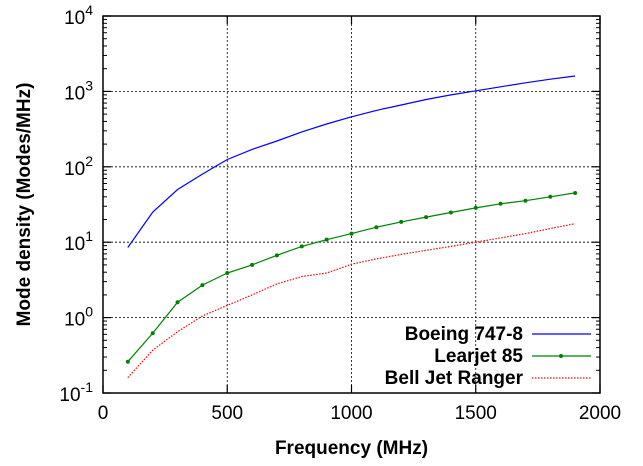 This screenshot has width=643, height=466. Describe the element at coordinates (351, 413) in the screenshot. I see `x-tick-label: 1000` at that location.